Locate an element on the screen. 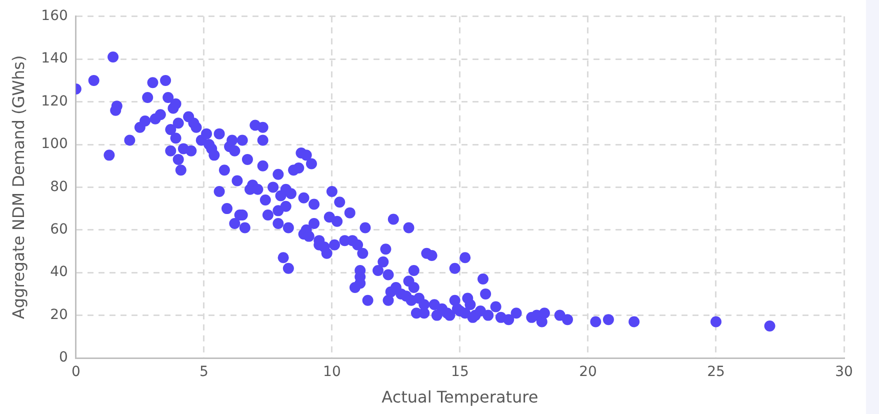 The image size is (879, 414). y-tick-label: 20 is located at coordinates (59, 314).